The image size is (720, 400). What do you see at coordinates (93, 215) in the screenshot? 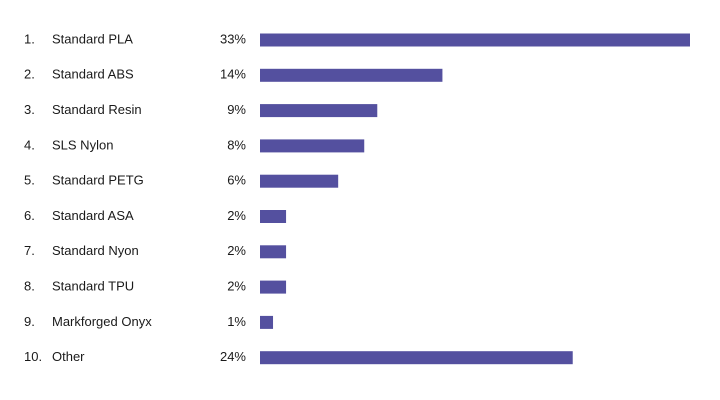
I see `category-label: Standard ASA` at bounding box center [93, 215].